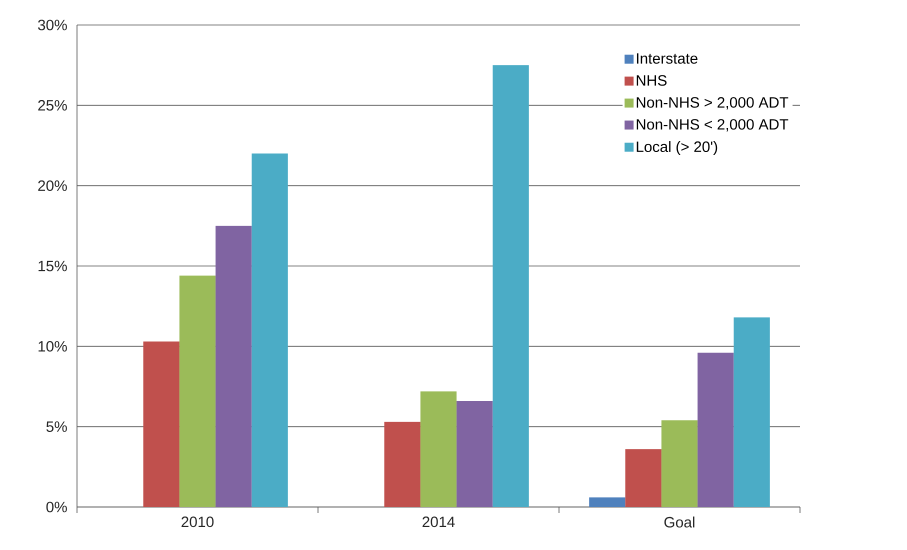 This screenshot has height=550, width=907. What do you see at coordinates (651, 80) in the screenshot?
I see `legend-label: NHS` at bounding box center [651, 80].